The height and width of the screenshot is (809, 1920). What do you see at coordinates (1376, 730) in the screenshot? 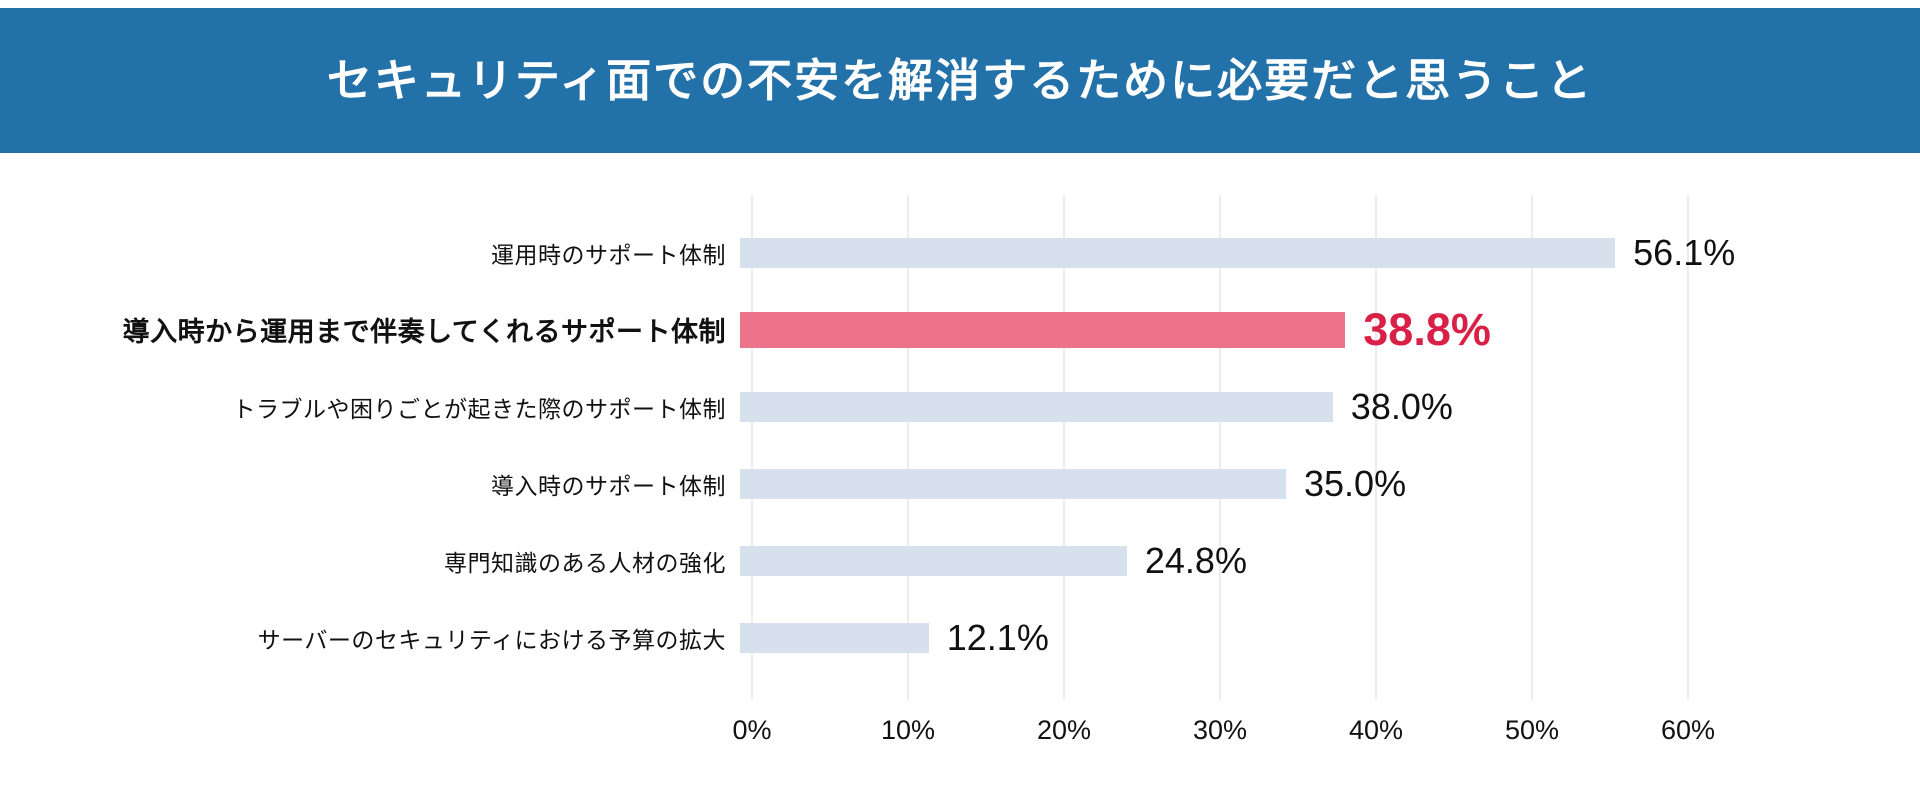
I see `x-axis-tick: 40%` at bounding box center [1376, 730].